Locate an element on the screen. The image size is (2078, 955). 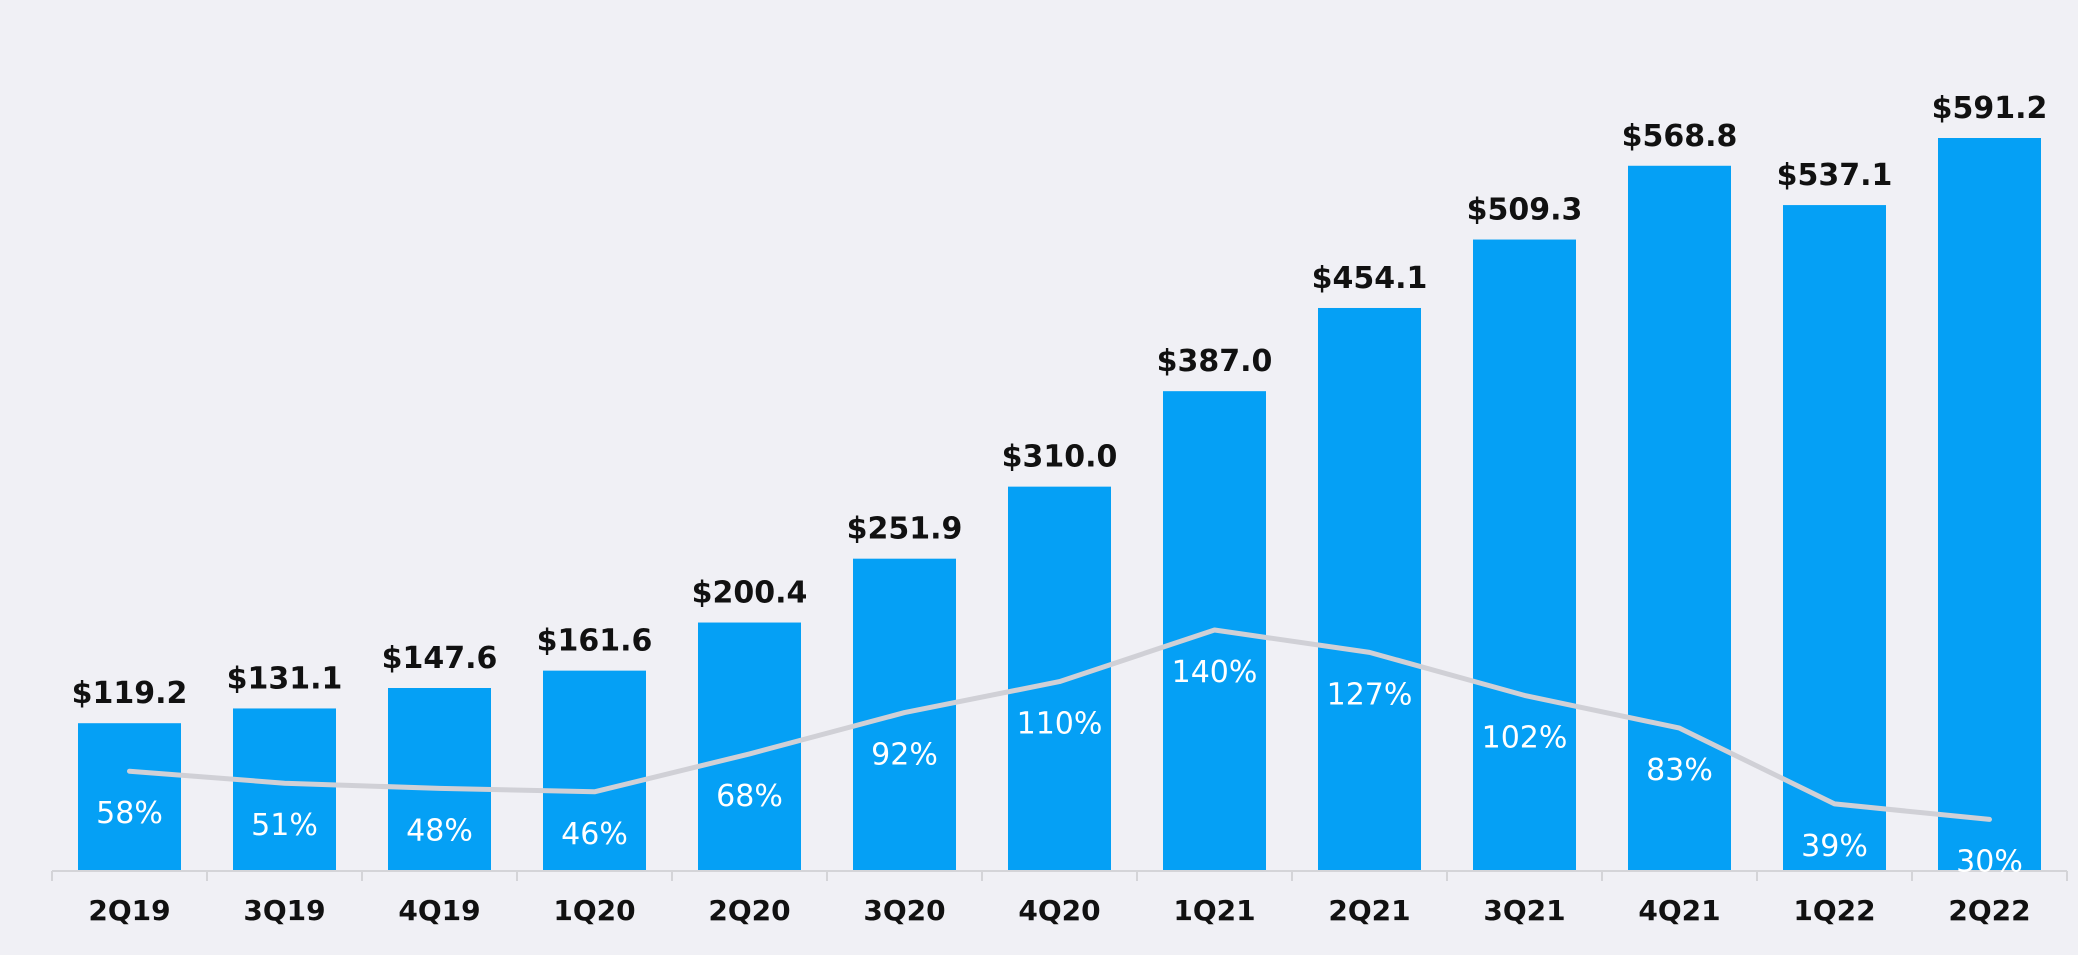
x-tick-label: 4Q19 is located at coordinates (439, 910).